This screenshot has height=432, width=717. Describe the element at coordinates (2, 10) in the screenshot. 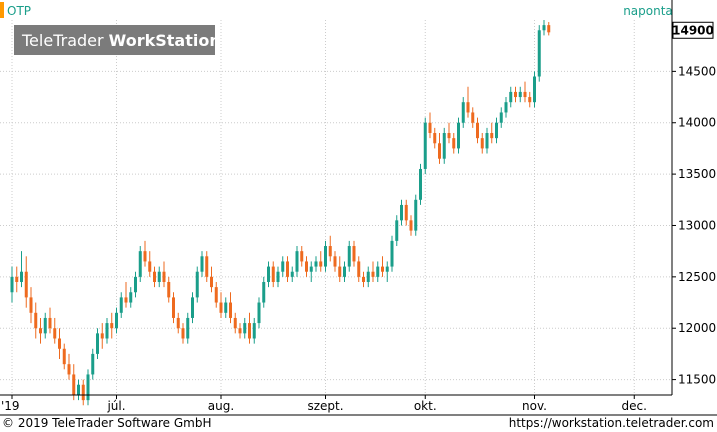

I see `symbol-accent-bar` at that location.